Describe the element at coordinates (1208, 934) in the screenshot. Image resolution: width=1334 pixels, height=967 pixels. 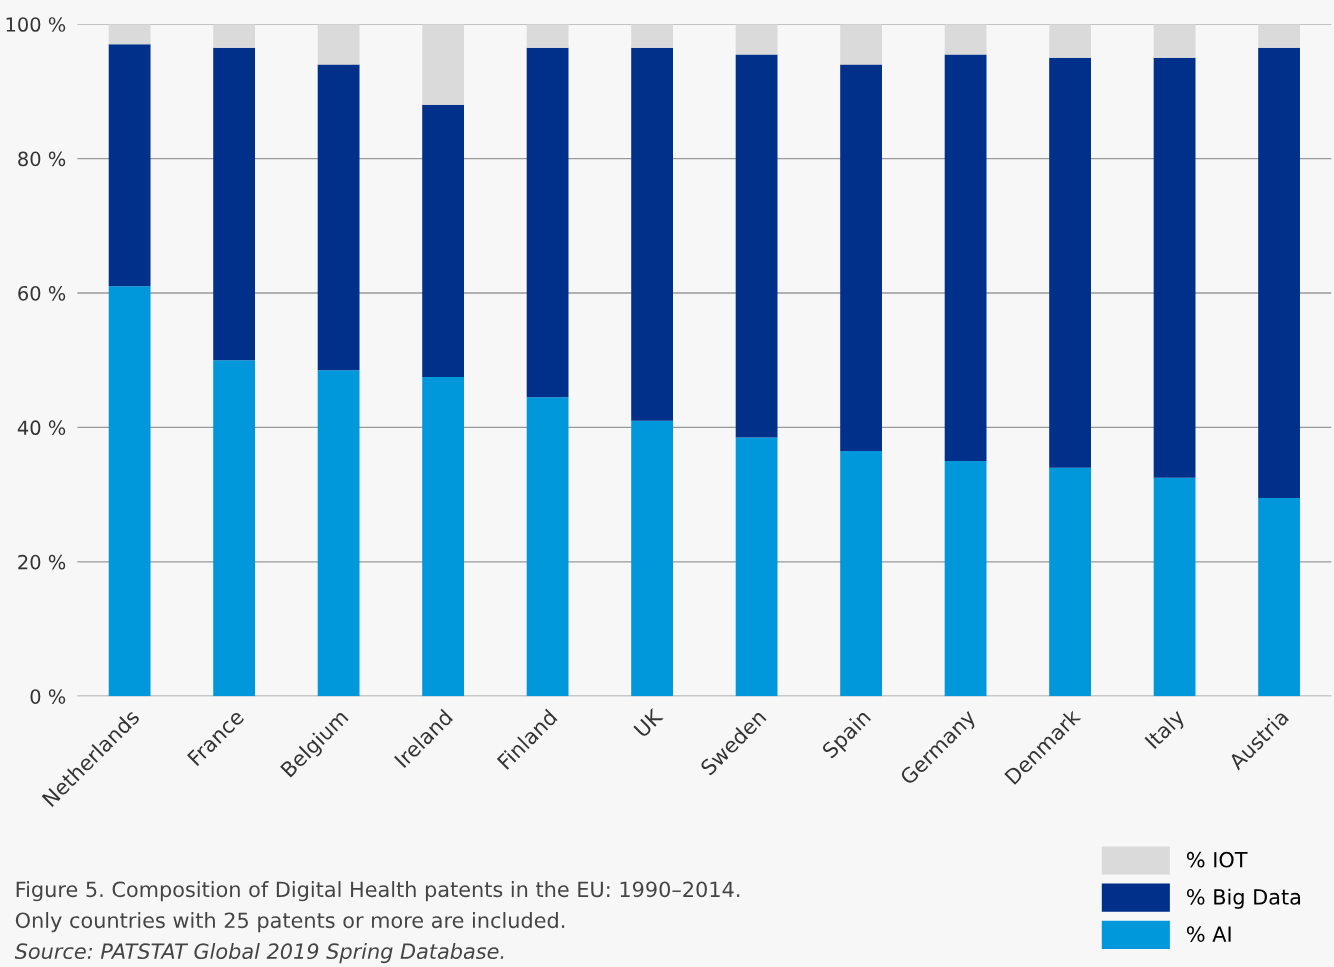
I see `legend-label: % AI` at that location.